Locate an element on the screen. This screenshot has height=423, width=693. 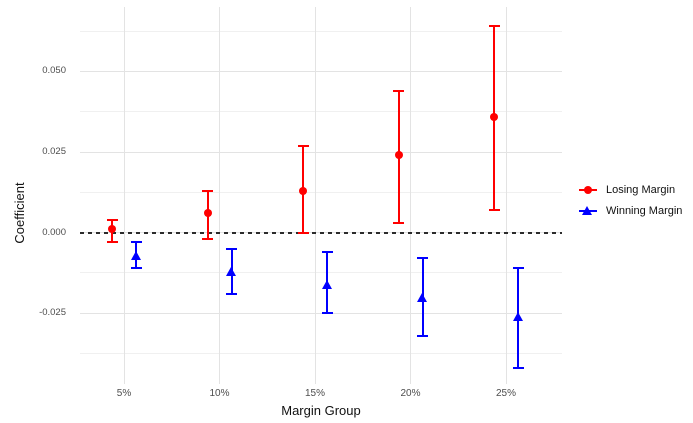
pointrange-losing-margin-20pct is located at coordinates (398, 195).